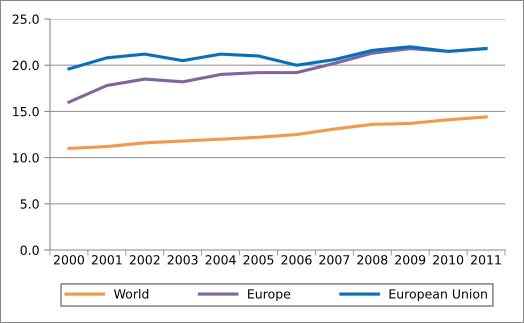  I want to click on y-tick-label: 10.0, so click(26, 158).